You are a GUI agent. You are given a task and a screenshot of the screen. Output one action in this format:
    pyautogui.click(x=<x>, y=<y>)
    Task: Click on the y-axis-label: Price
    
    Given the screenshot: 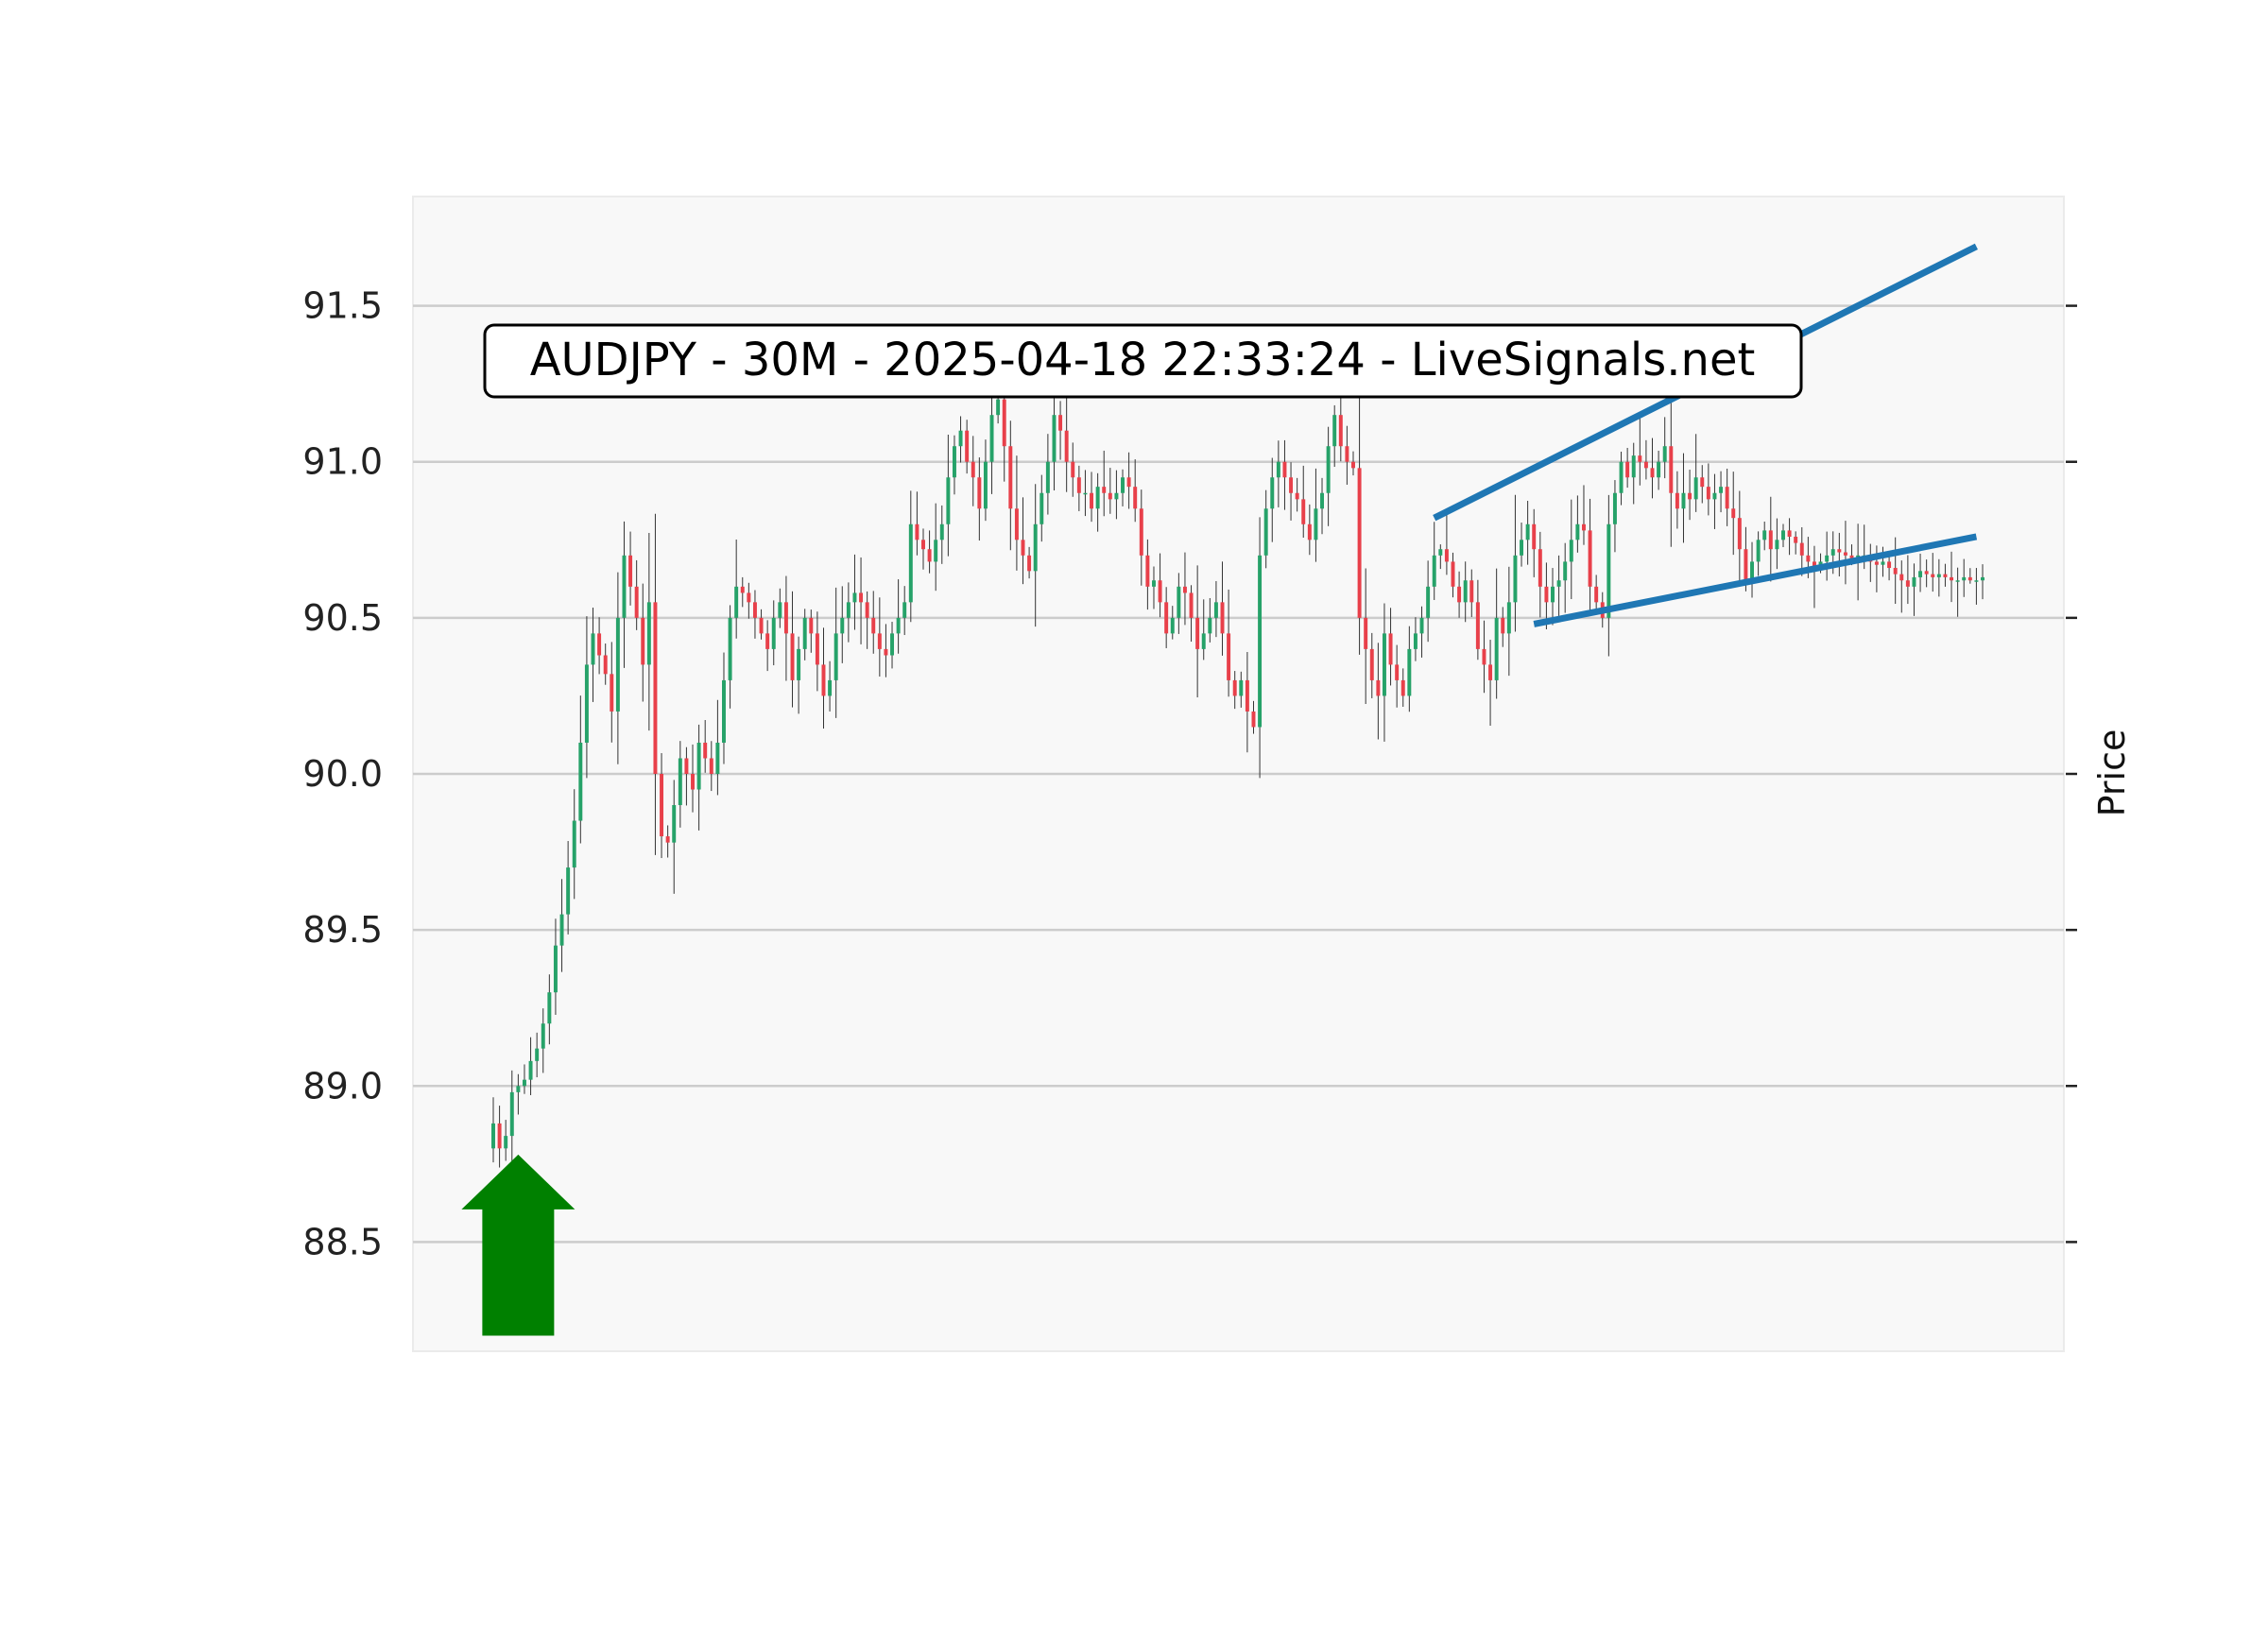 What is the action you would take?
    pyautogui.click(x=2112, y=773)
    